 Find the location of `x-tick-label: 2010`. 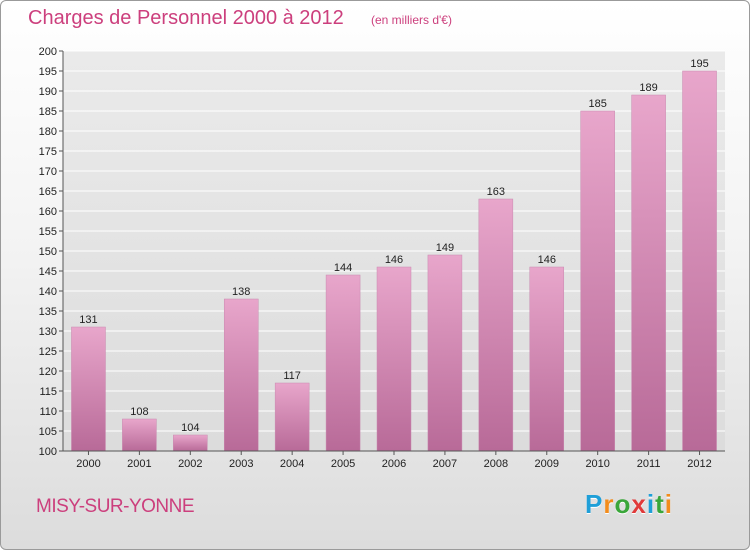

x-tick-label: 2010 is located at coordinates (597, 464).